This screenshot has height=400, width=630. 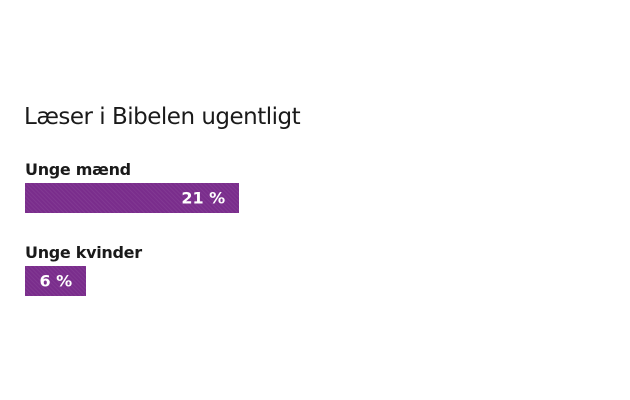 I want to click on bar: 21 %, so click(x=132, y=198).